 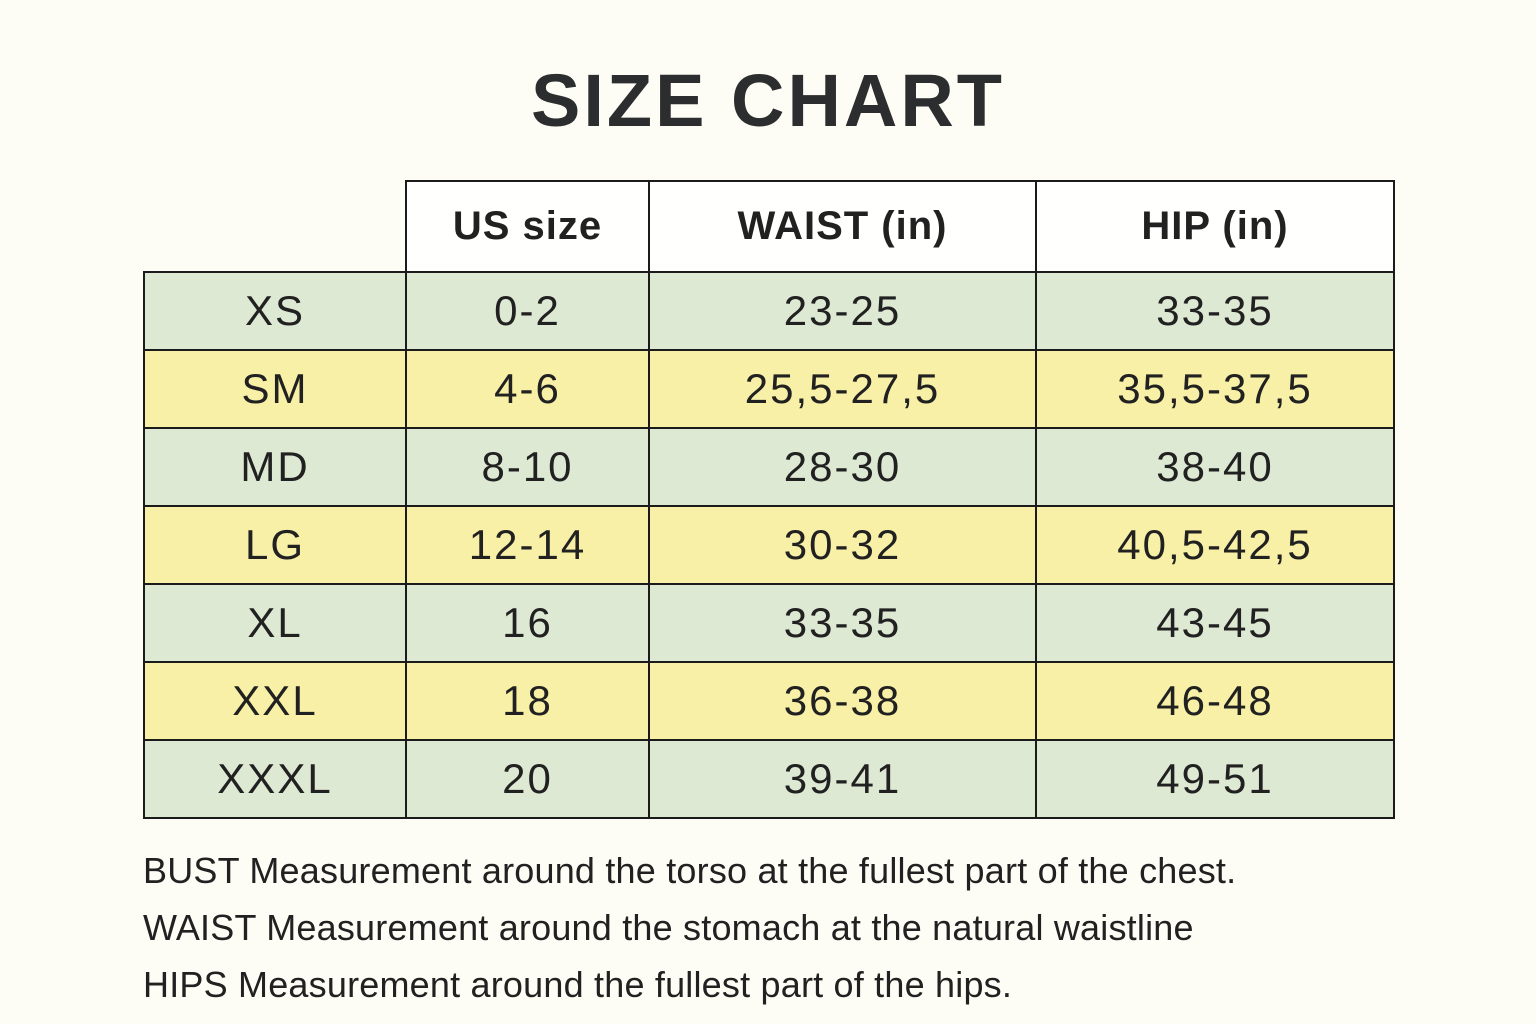 I want to click on us-size-cell: 4-6, so click(x=527, y=389).